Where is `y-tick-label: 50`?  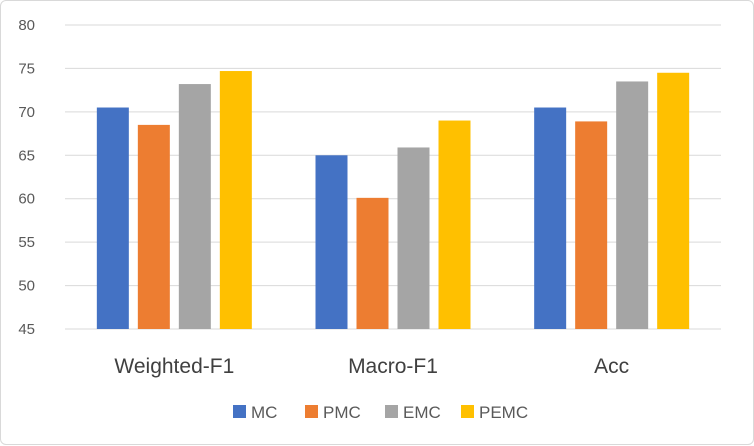 y-tick-label: 50 is located at coordinates (26, 286).